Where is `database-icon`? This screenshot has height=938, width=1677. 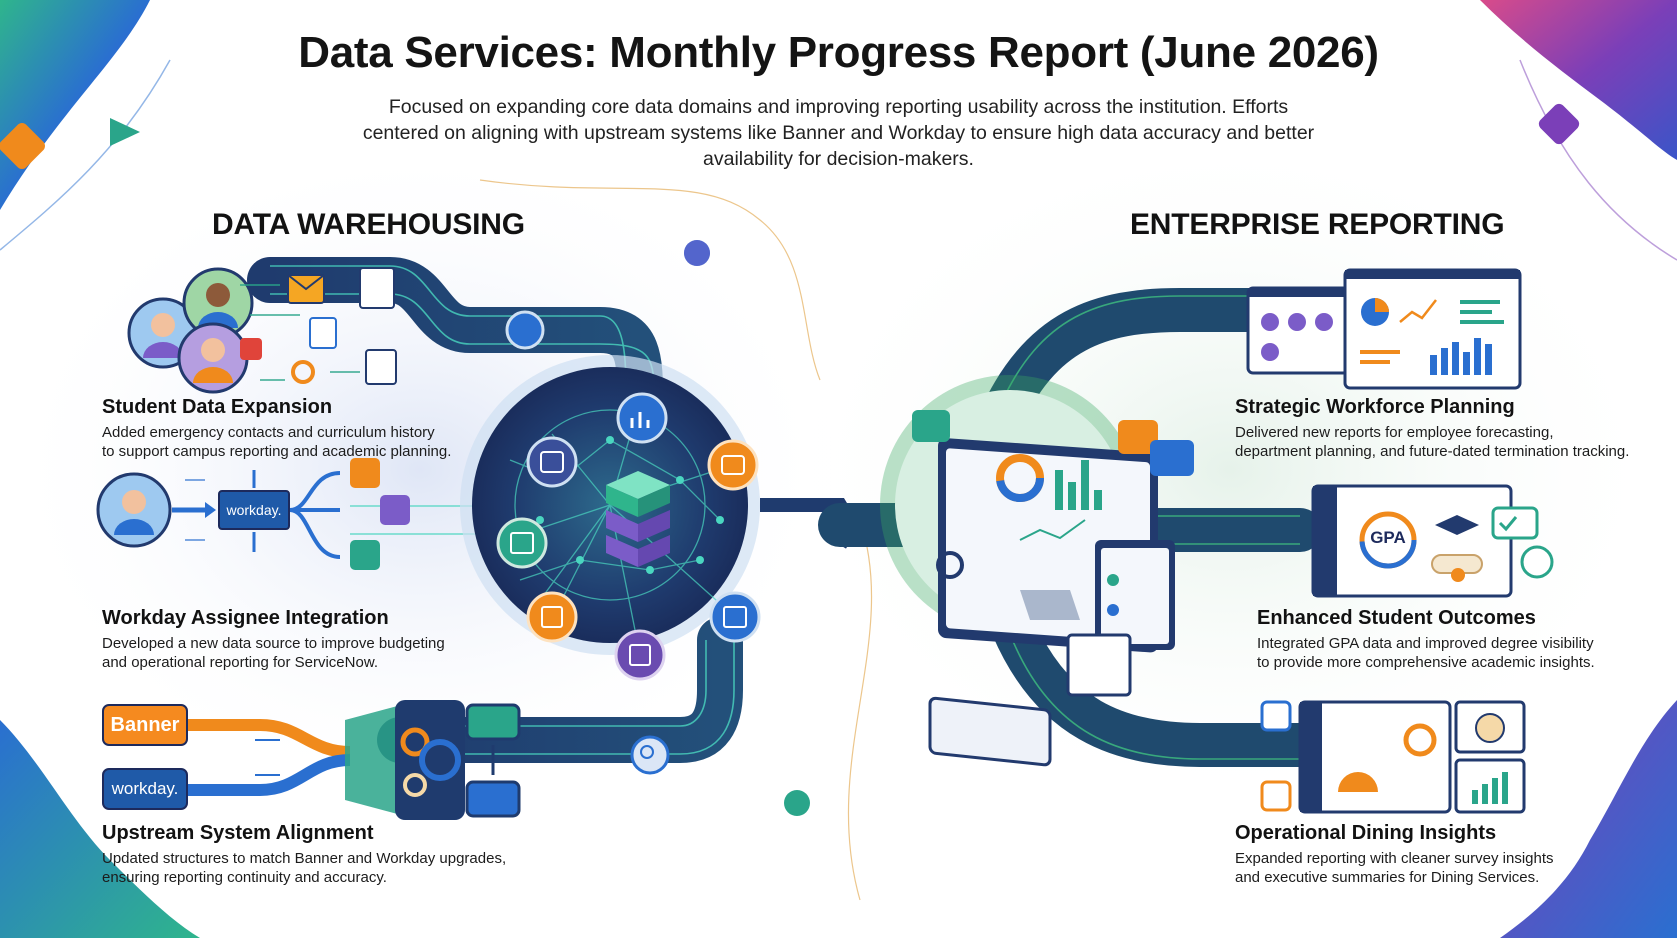
database-icon is located at coordinates (638, 519).